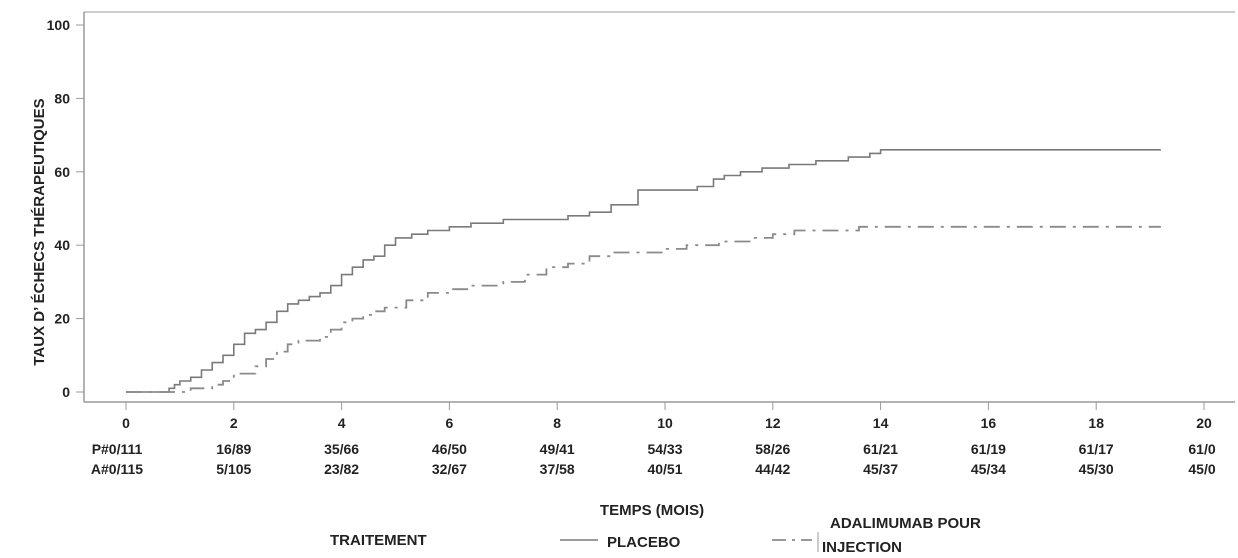 The image size is (1238, 558). I want to click on y-tick-label: 60, so click(62, 172).